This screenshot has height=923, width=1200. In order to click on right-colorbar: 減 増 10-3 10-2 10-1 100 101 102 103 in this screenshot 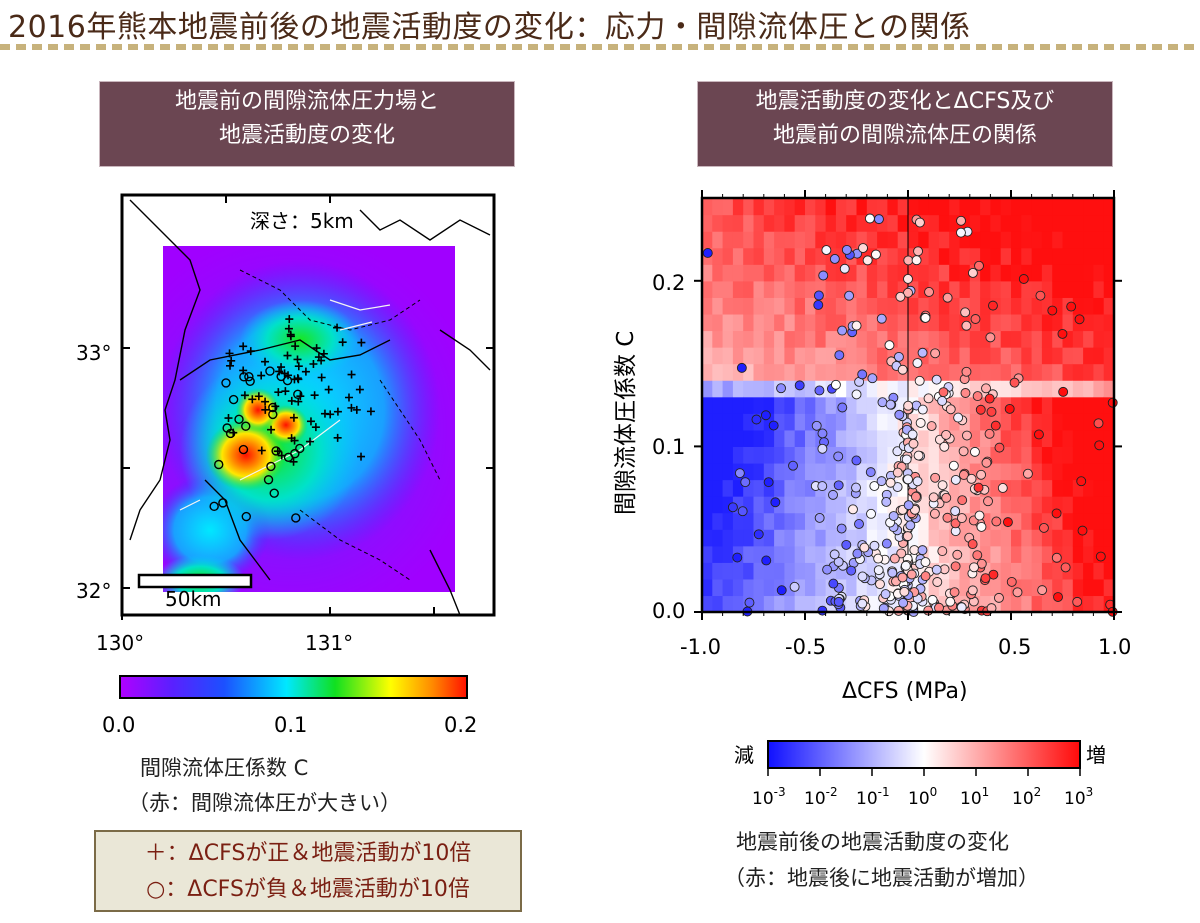, I will do `click(920, 774)`.